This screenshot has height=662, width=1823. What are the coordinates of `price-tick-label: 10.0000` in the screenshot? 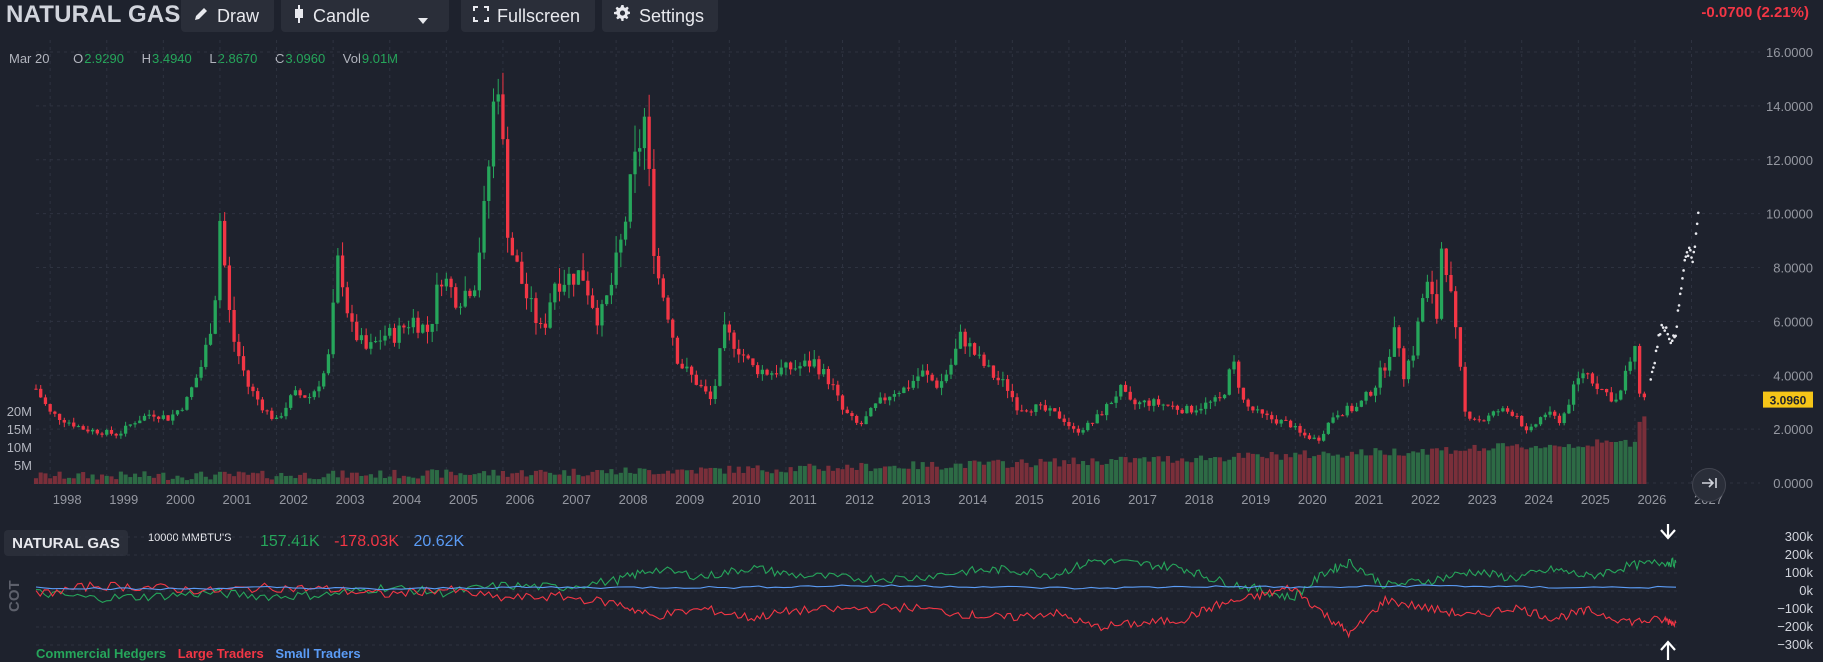 It's located at (1789, 214).